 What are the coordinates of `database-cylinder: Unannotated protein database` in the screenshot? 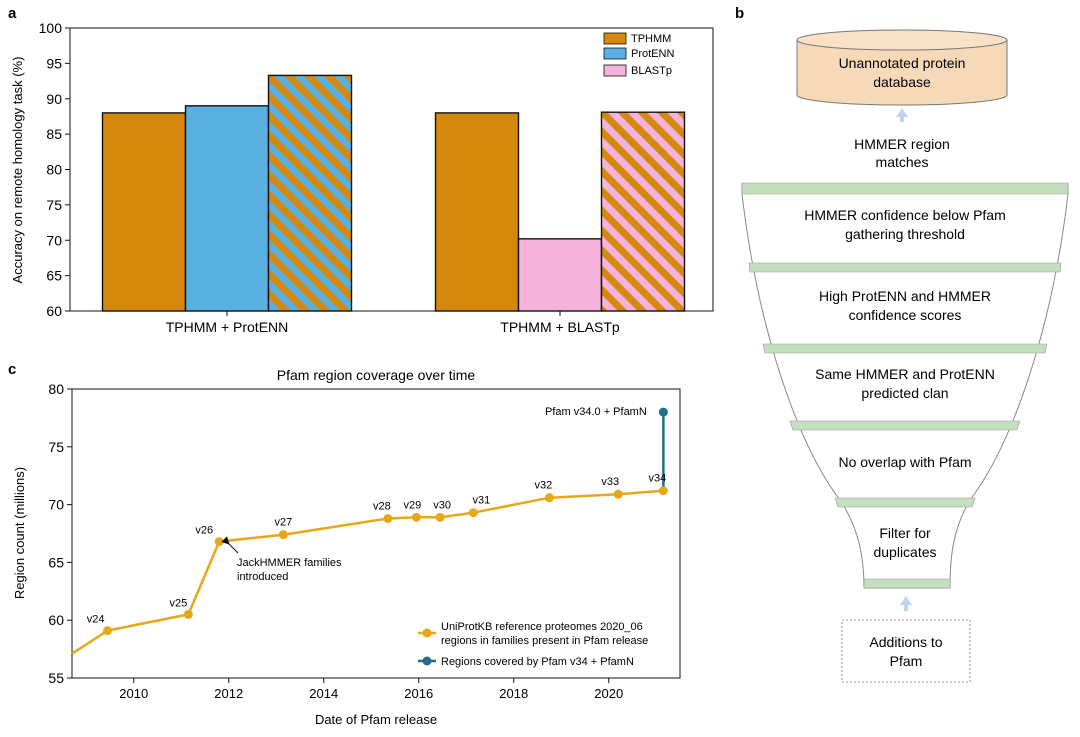 It's located at (902, 67).